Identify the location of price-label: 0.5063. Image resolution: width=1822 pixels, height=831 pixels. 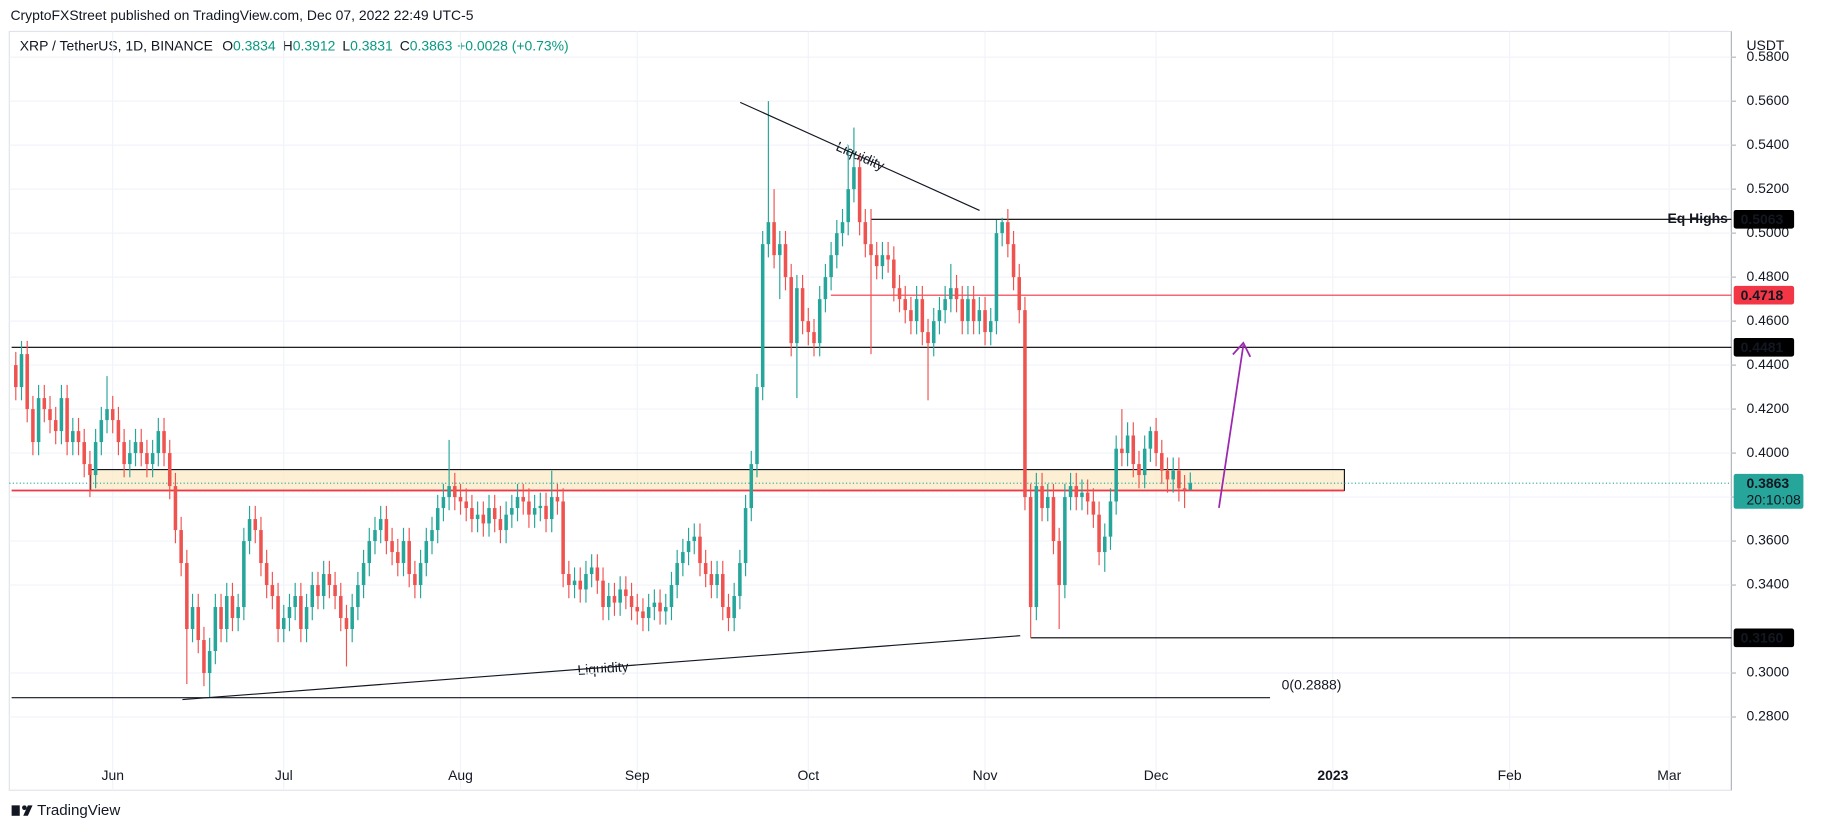
(1762, 219).